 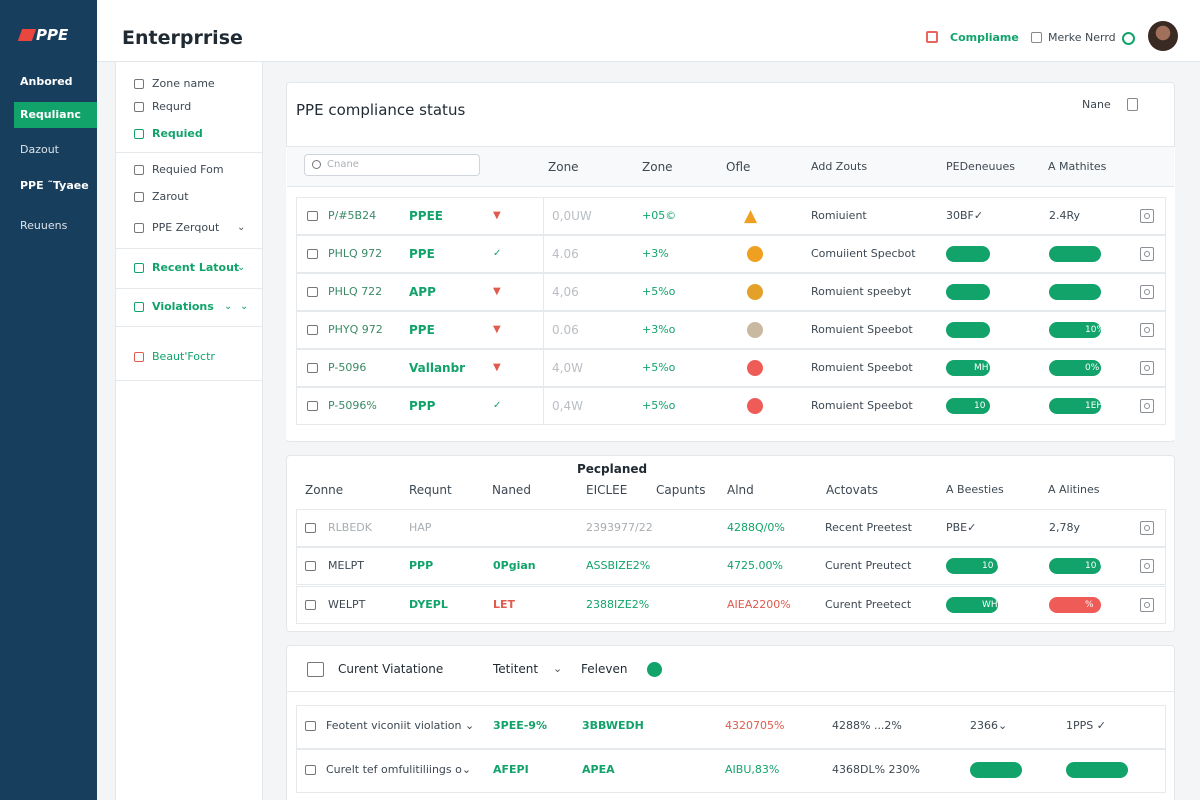 I want to click on status-bar: %, so click(x=1075, y=605).